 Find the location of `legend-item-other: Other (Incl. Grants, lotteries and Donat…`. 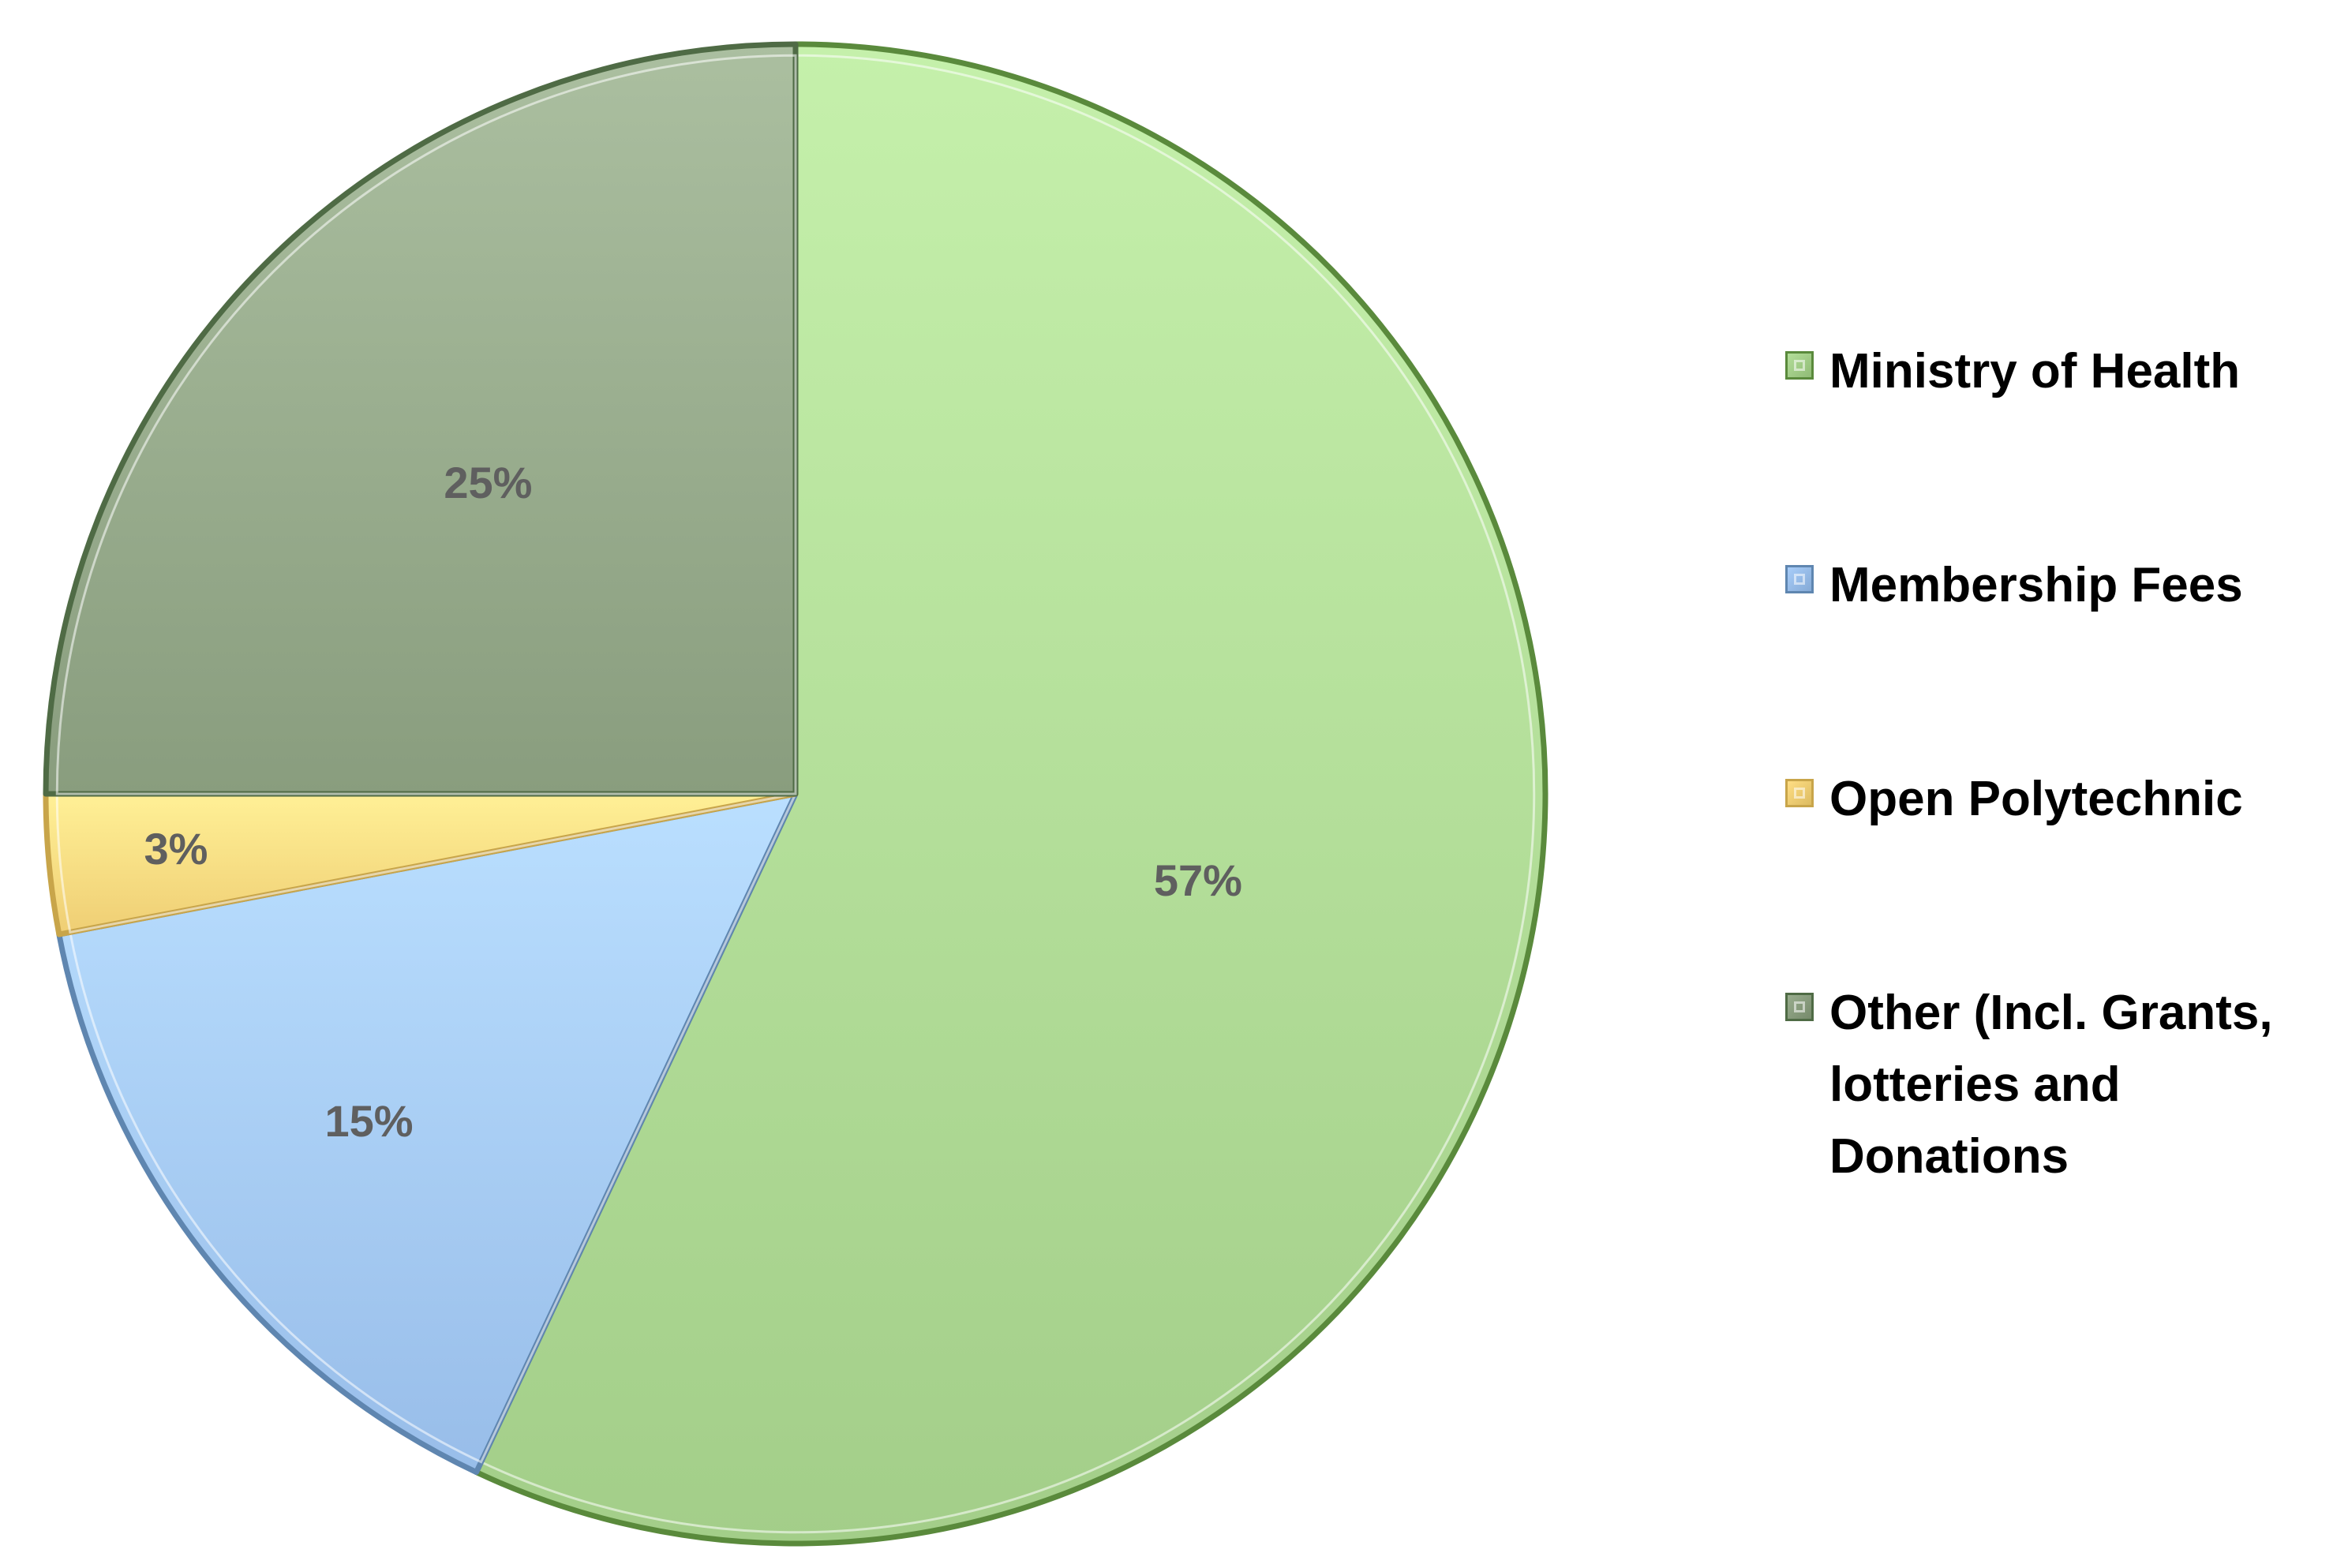

legend-item-other: Other (Incl. Grants, lotteries and Donat… is located at coordinates (2061, 1084).